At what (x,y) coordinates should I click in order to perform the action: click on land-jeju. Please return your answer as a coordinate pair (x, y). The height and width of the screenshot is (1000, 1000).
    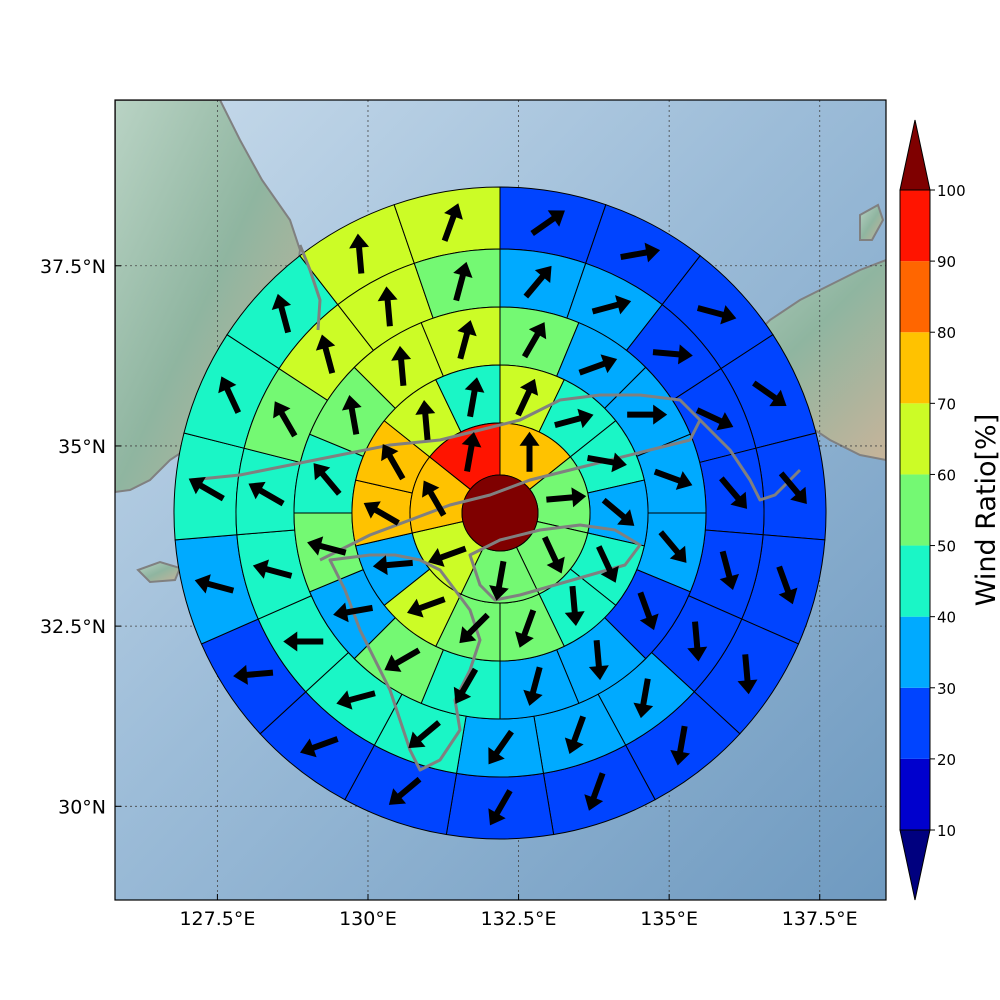
    Looking at the image, I should click on (159, 572).